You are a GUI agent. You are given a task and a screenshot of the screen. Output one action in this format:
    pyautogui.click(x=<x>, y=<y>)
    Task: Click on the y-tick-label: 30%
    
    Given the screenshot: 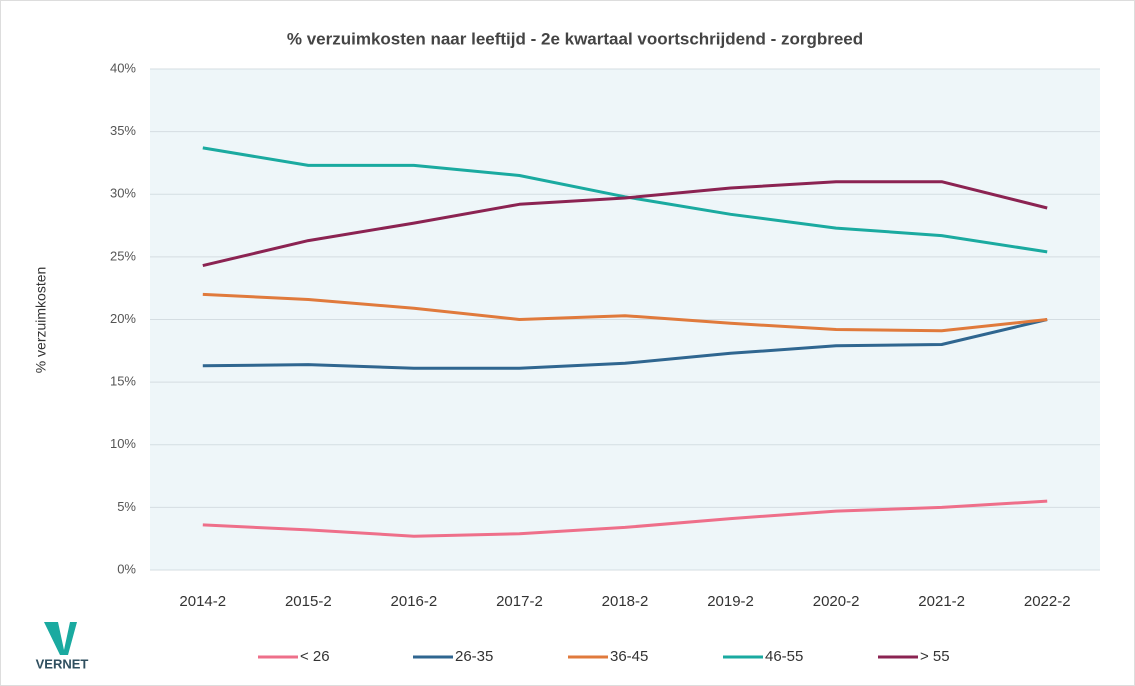 What is the action you would take?
    pyautogui.click(x=123, y=193)
    